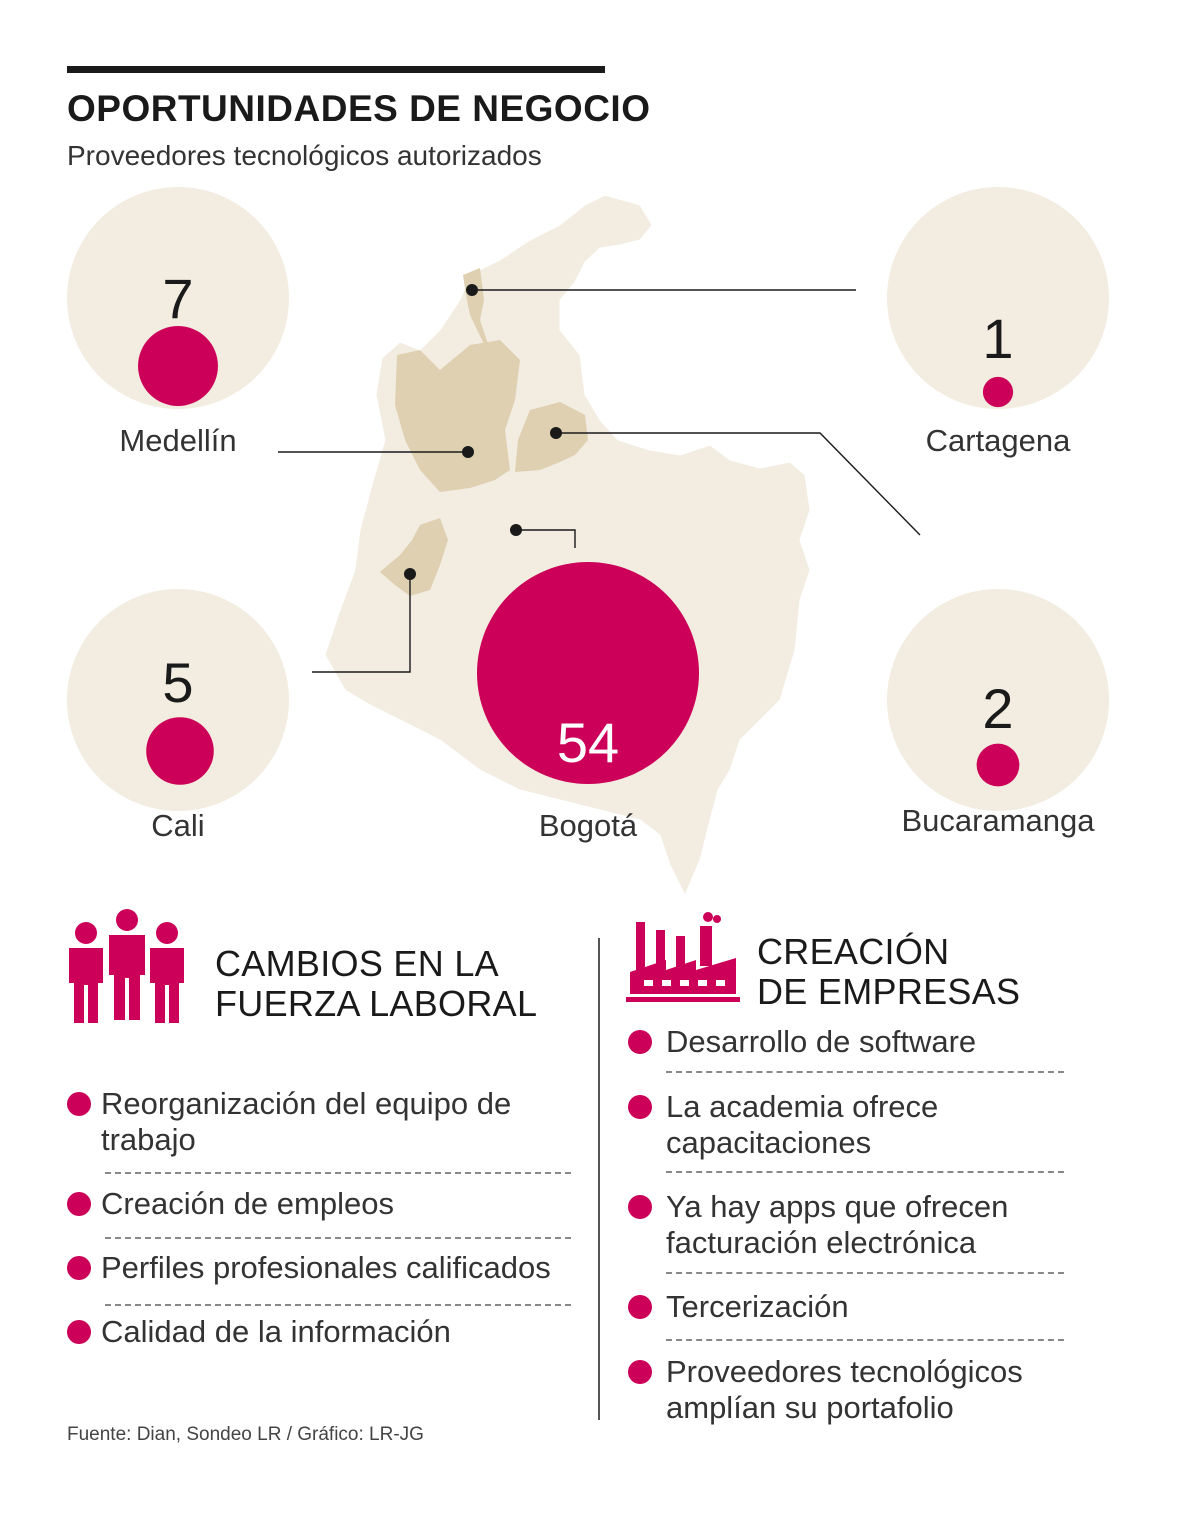 Image resolution: width=1200 pixels, height=1513 pixels. Describe the element at coordinates (361, 623) in the screenshot. I see `leader-line-cali` at that location.